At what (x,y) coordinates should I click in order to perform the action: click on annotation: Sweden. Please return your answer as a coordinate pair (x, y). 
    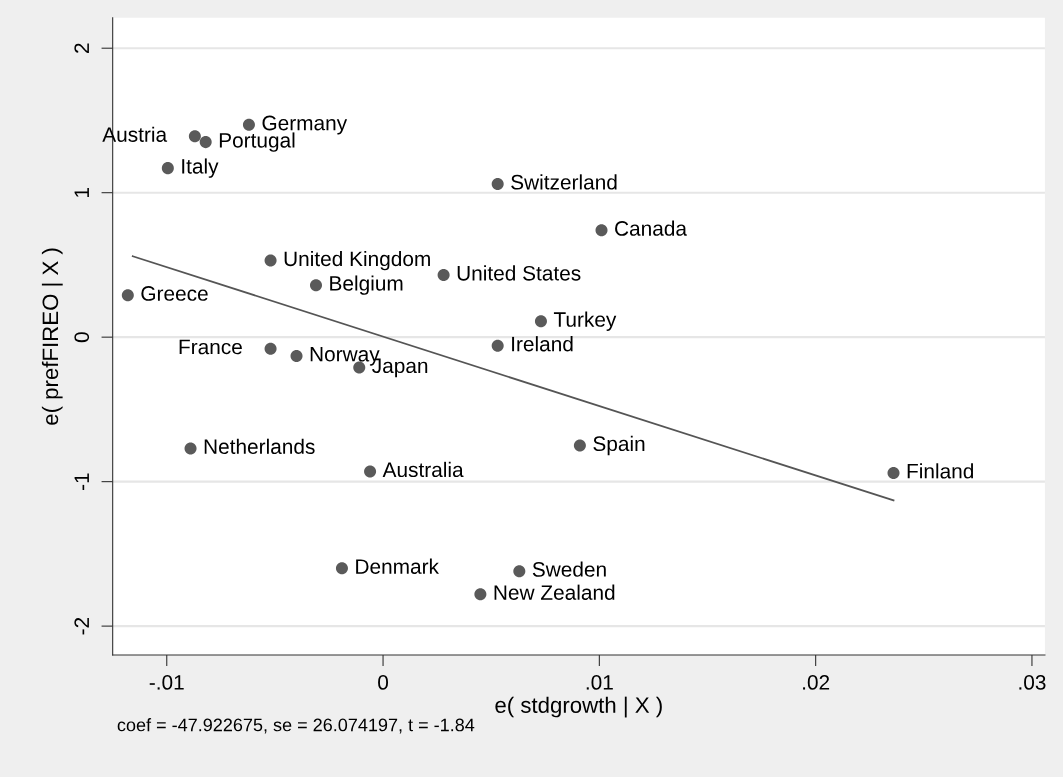
    Looking at the image, I should click on (569, 569).